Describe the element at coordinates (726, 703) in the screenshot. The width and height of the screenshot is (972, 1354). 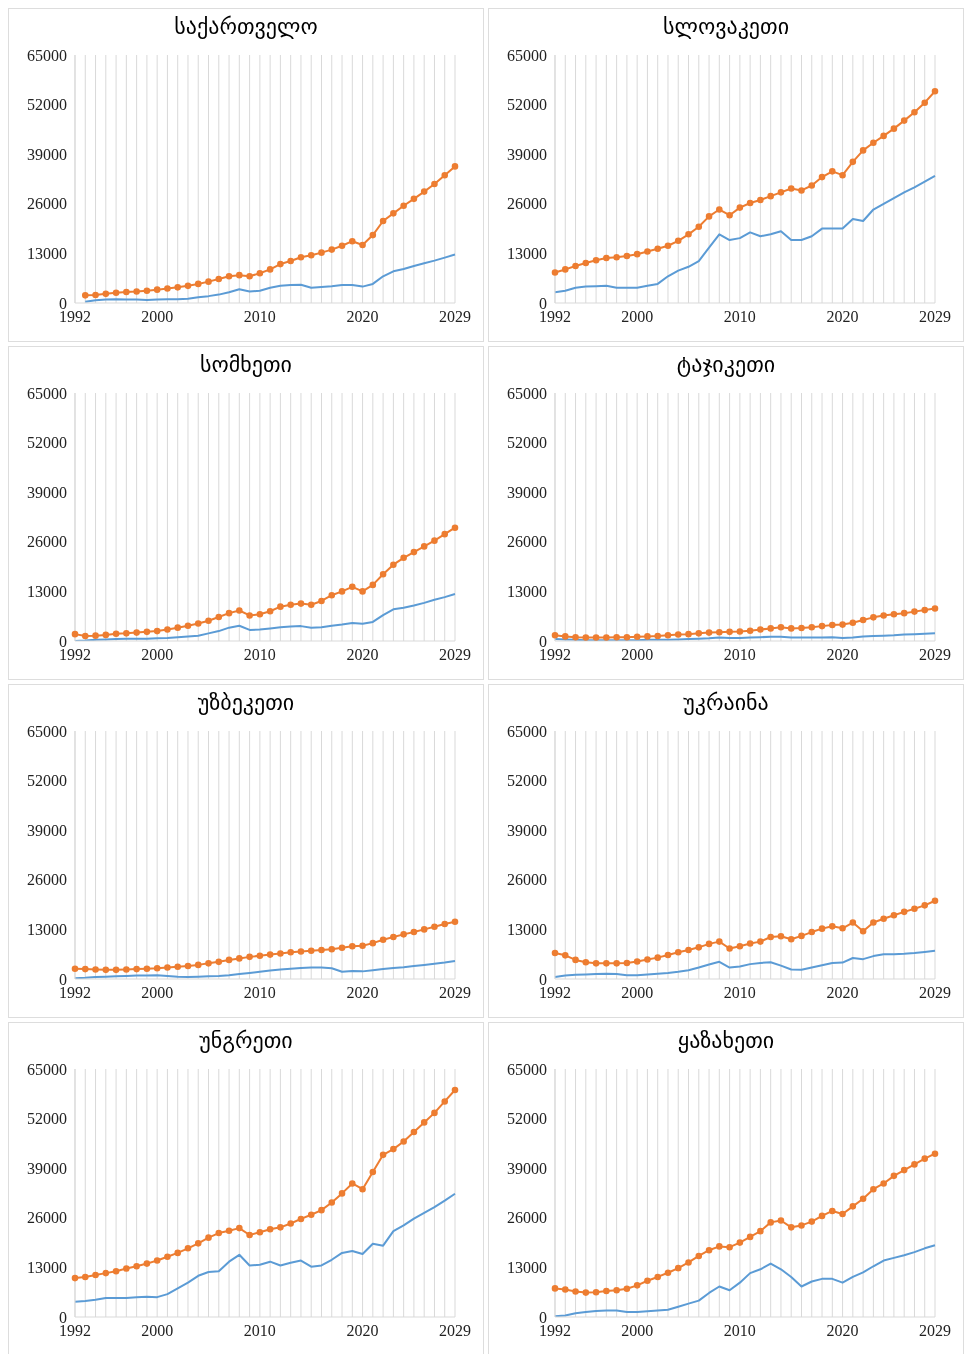
I see `chart-title: უკრაინა` at that location.